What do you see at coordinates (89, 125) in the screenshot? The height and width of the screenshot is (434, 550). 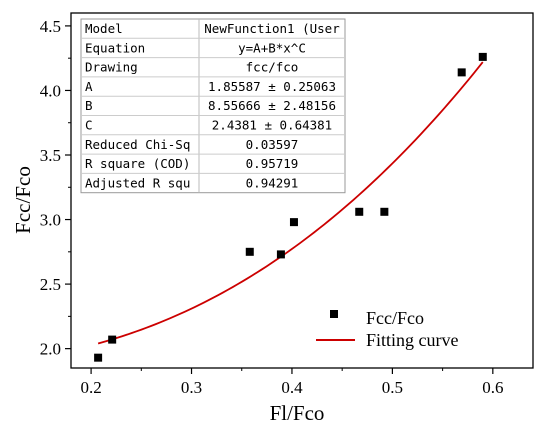 I see `fit-table-label: C` at bounding box center [89, 125].